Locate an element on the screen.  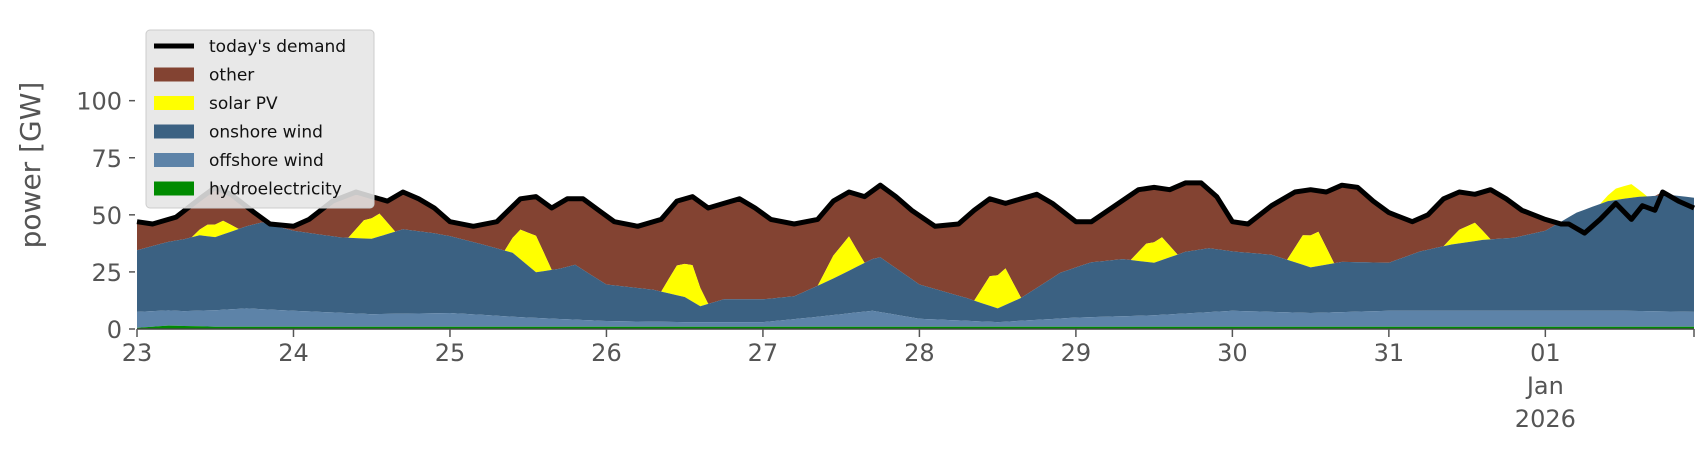
y-axis-title: power [GW] is located at coordinates (30, 165).